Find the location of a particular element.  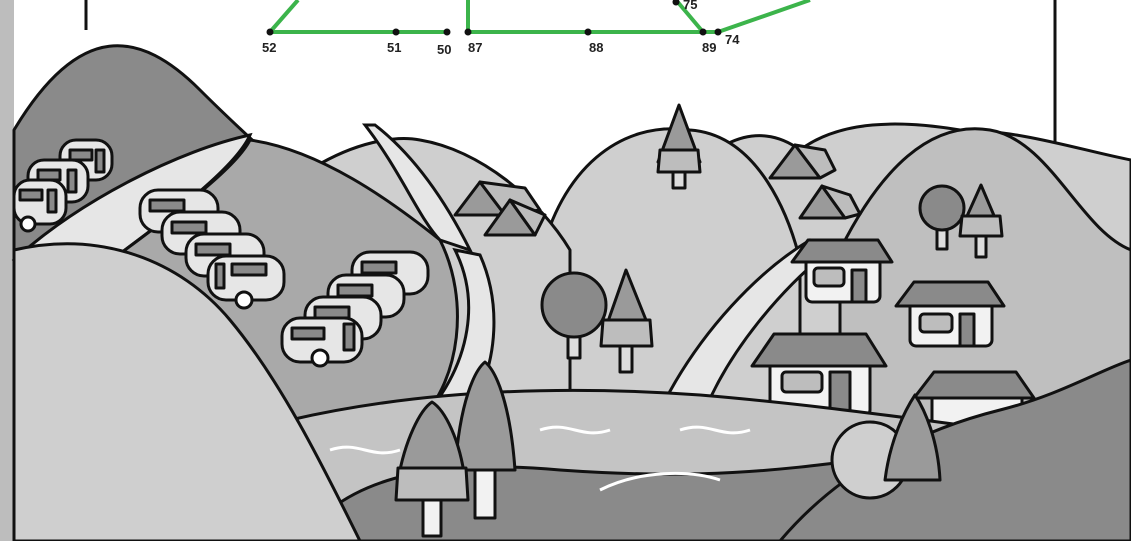

dot-75: 75 is located at coordinates (685, 6).